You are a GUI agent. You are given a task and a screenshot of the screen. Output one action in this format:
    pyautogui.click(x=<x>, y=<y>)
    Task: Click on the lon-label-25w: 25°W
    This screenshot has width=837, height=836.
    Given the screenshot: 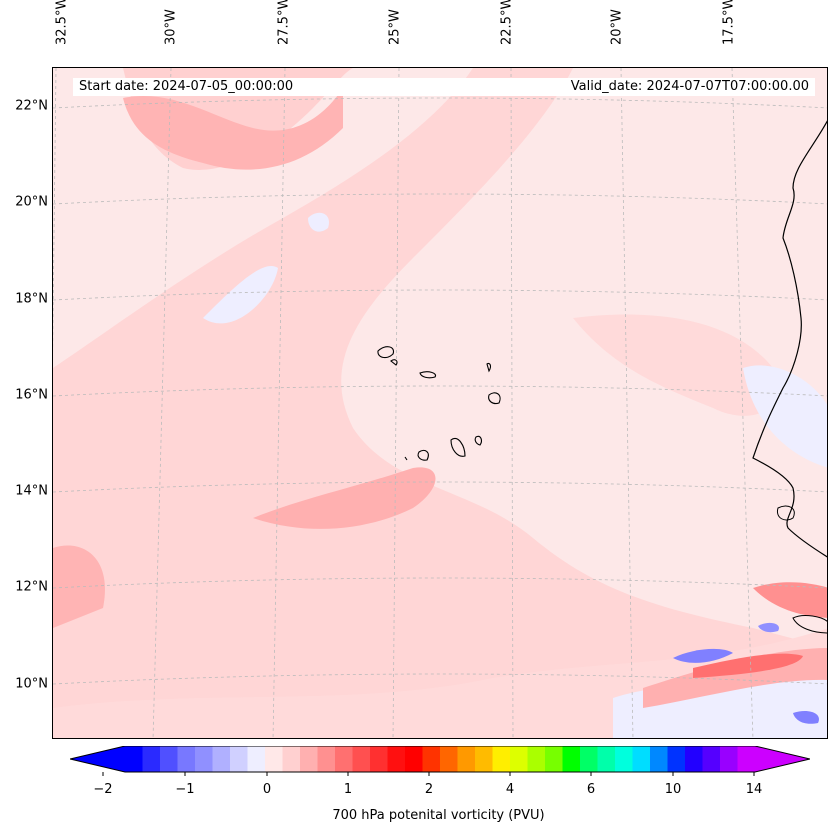 What is the action you would take?
    pyautogui.click(x=395, y=27)
    